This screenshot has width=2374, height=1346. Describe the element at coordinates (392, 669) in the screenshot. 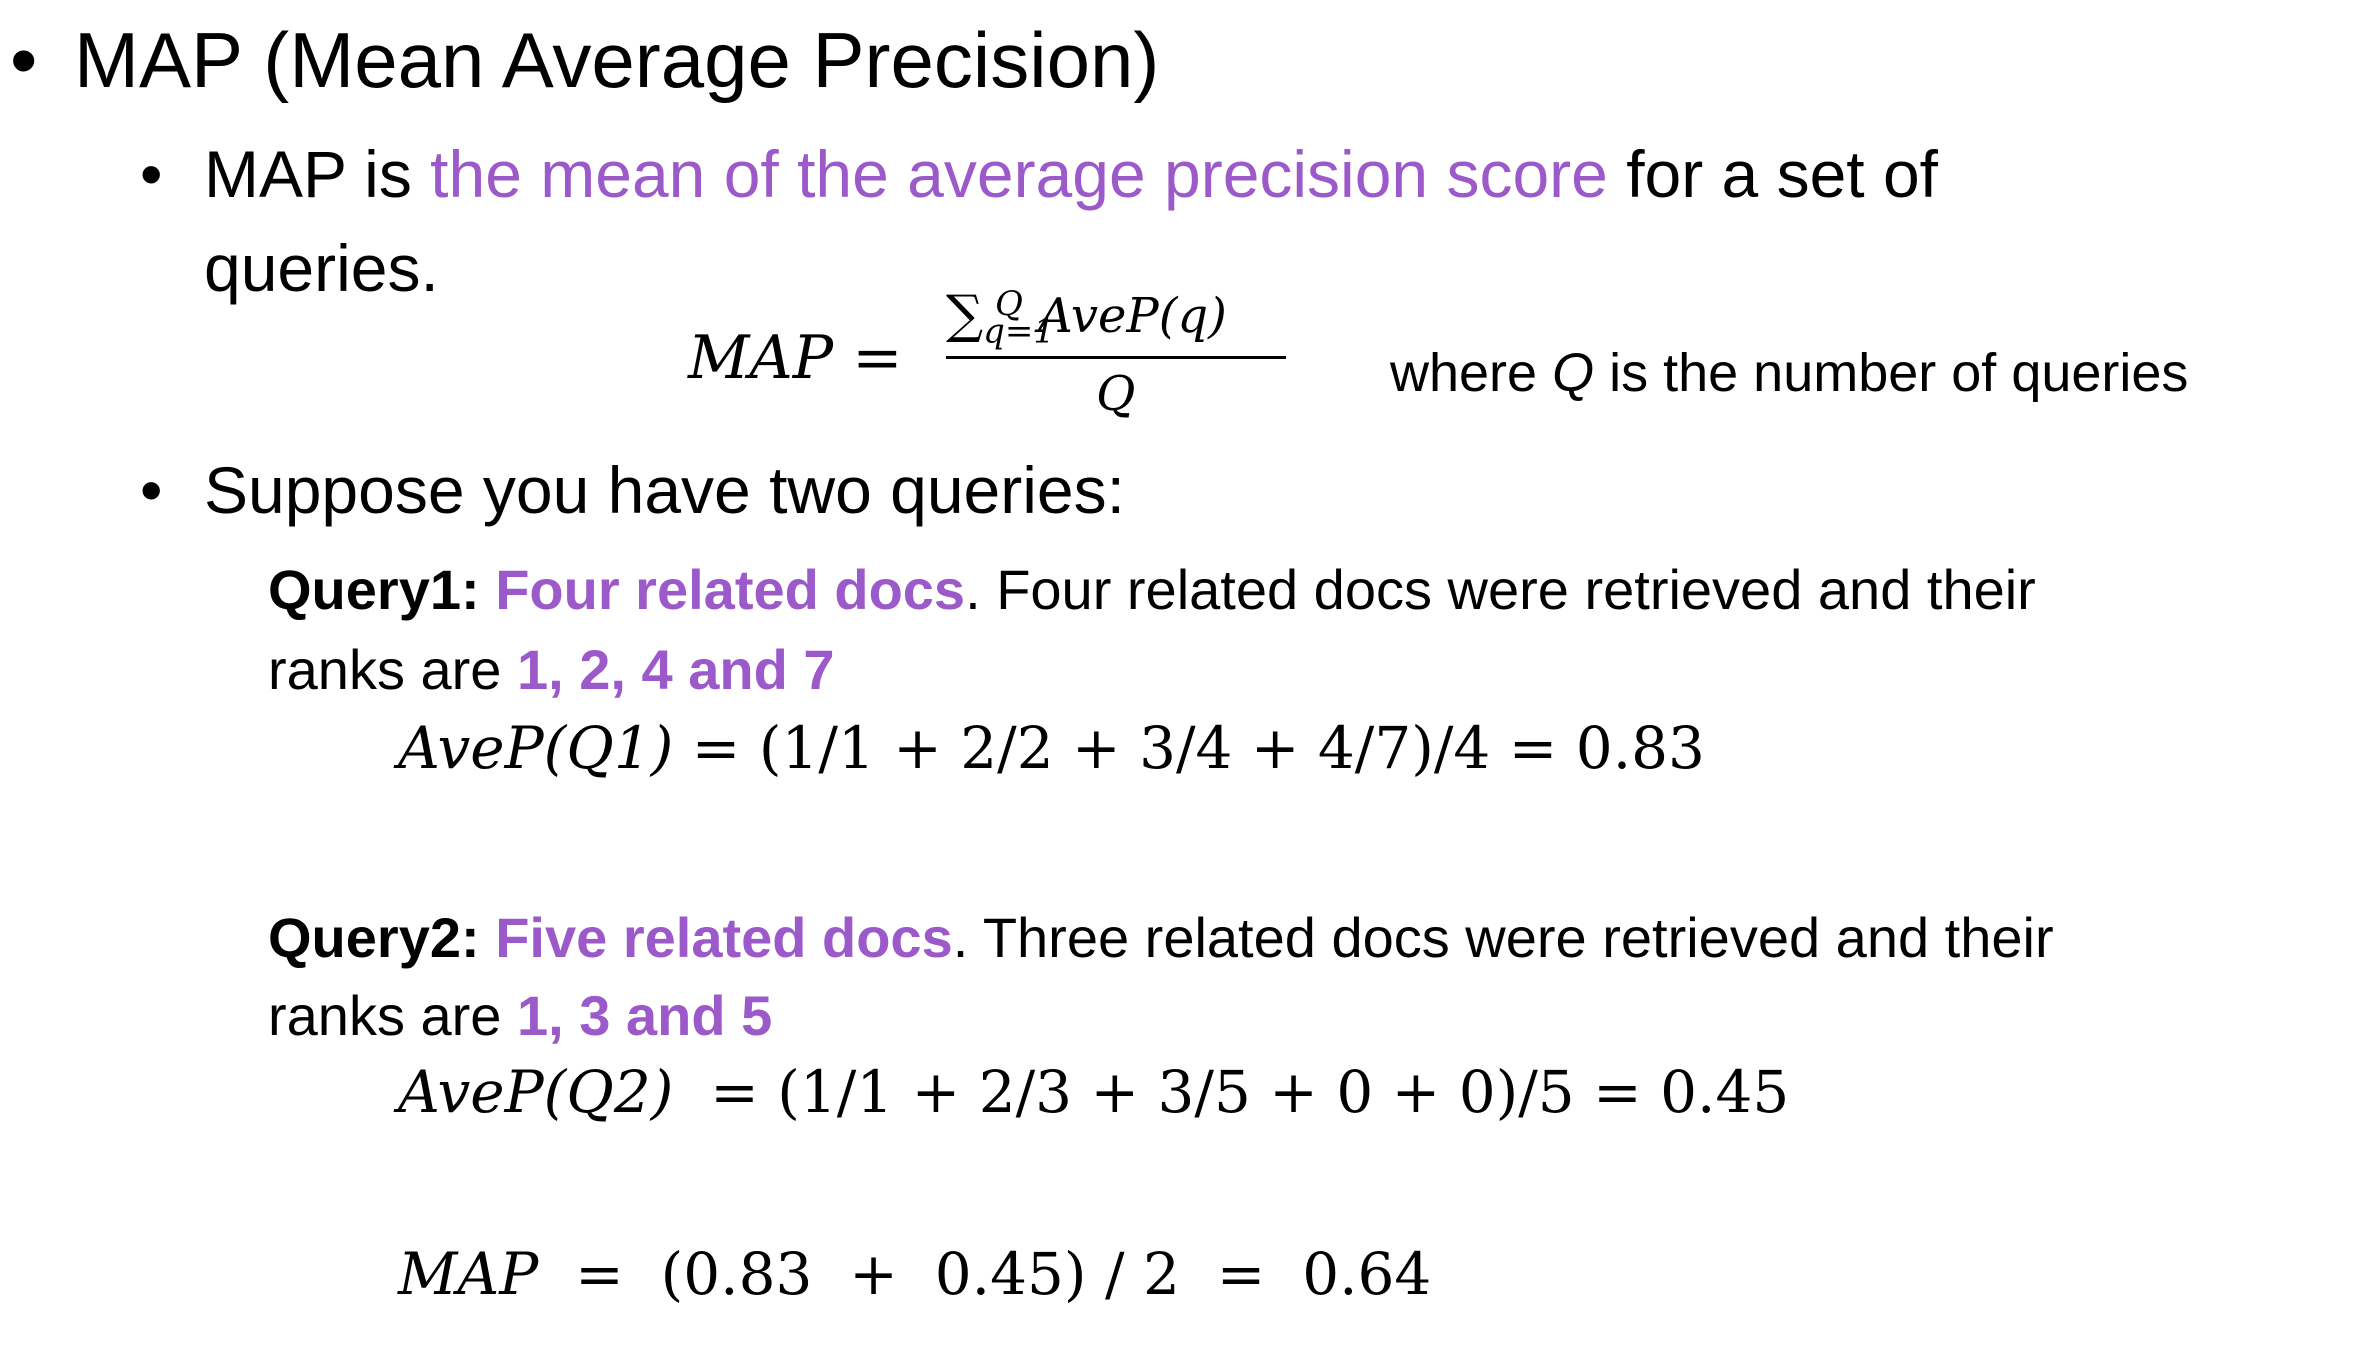

I see `query1-ranks-prefix: ranks are` at that location.